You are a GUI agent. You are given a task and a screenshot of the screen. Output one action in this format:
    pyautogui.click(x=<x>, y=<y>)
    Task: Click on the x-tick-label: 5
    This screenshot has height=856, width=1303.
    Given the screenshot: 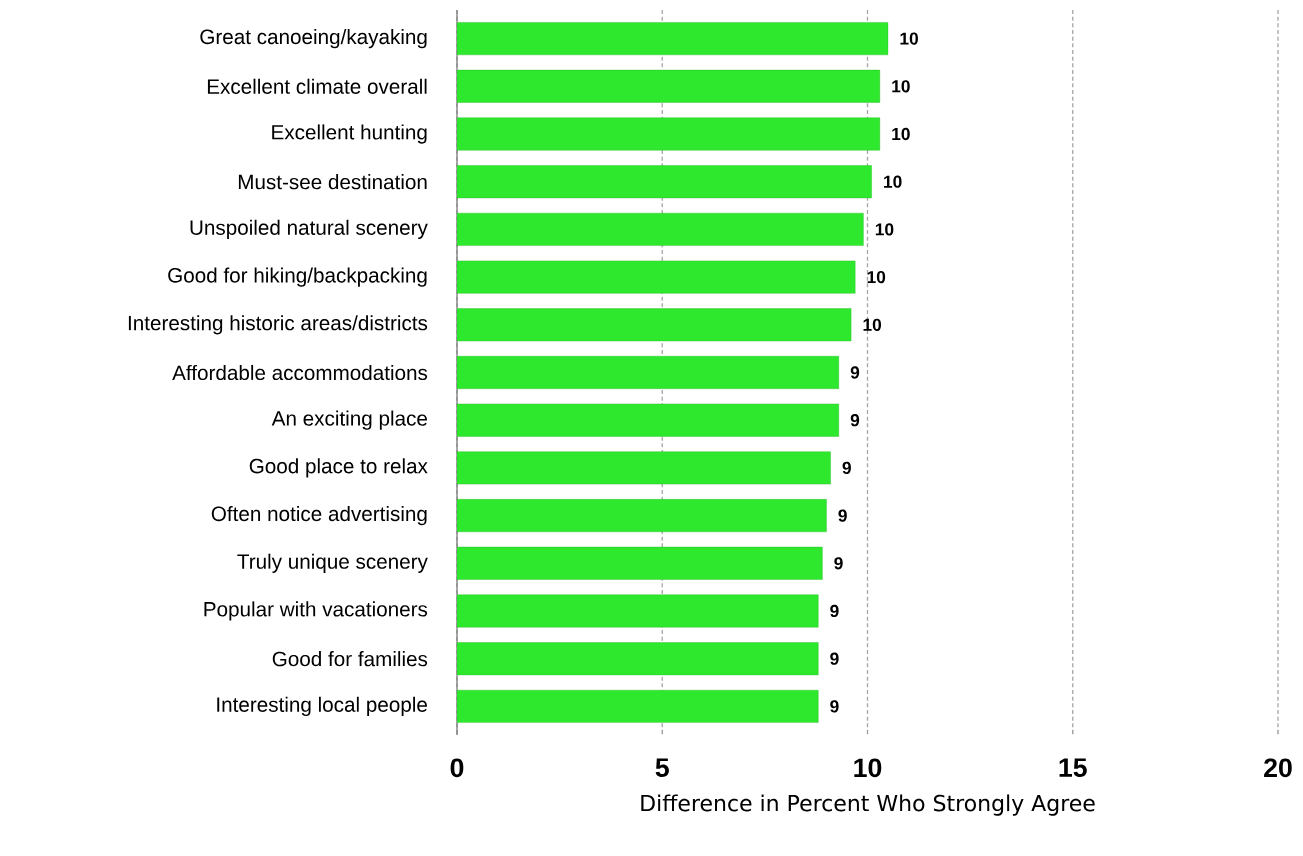 What is the action you would take?
    pyautogui.click(x=662, y=767)
    